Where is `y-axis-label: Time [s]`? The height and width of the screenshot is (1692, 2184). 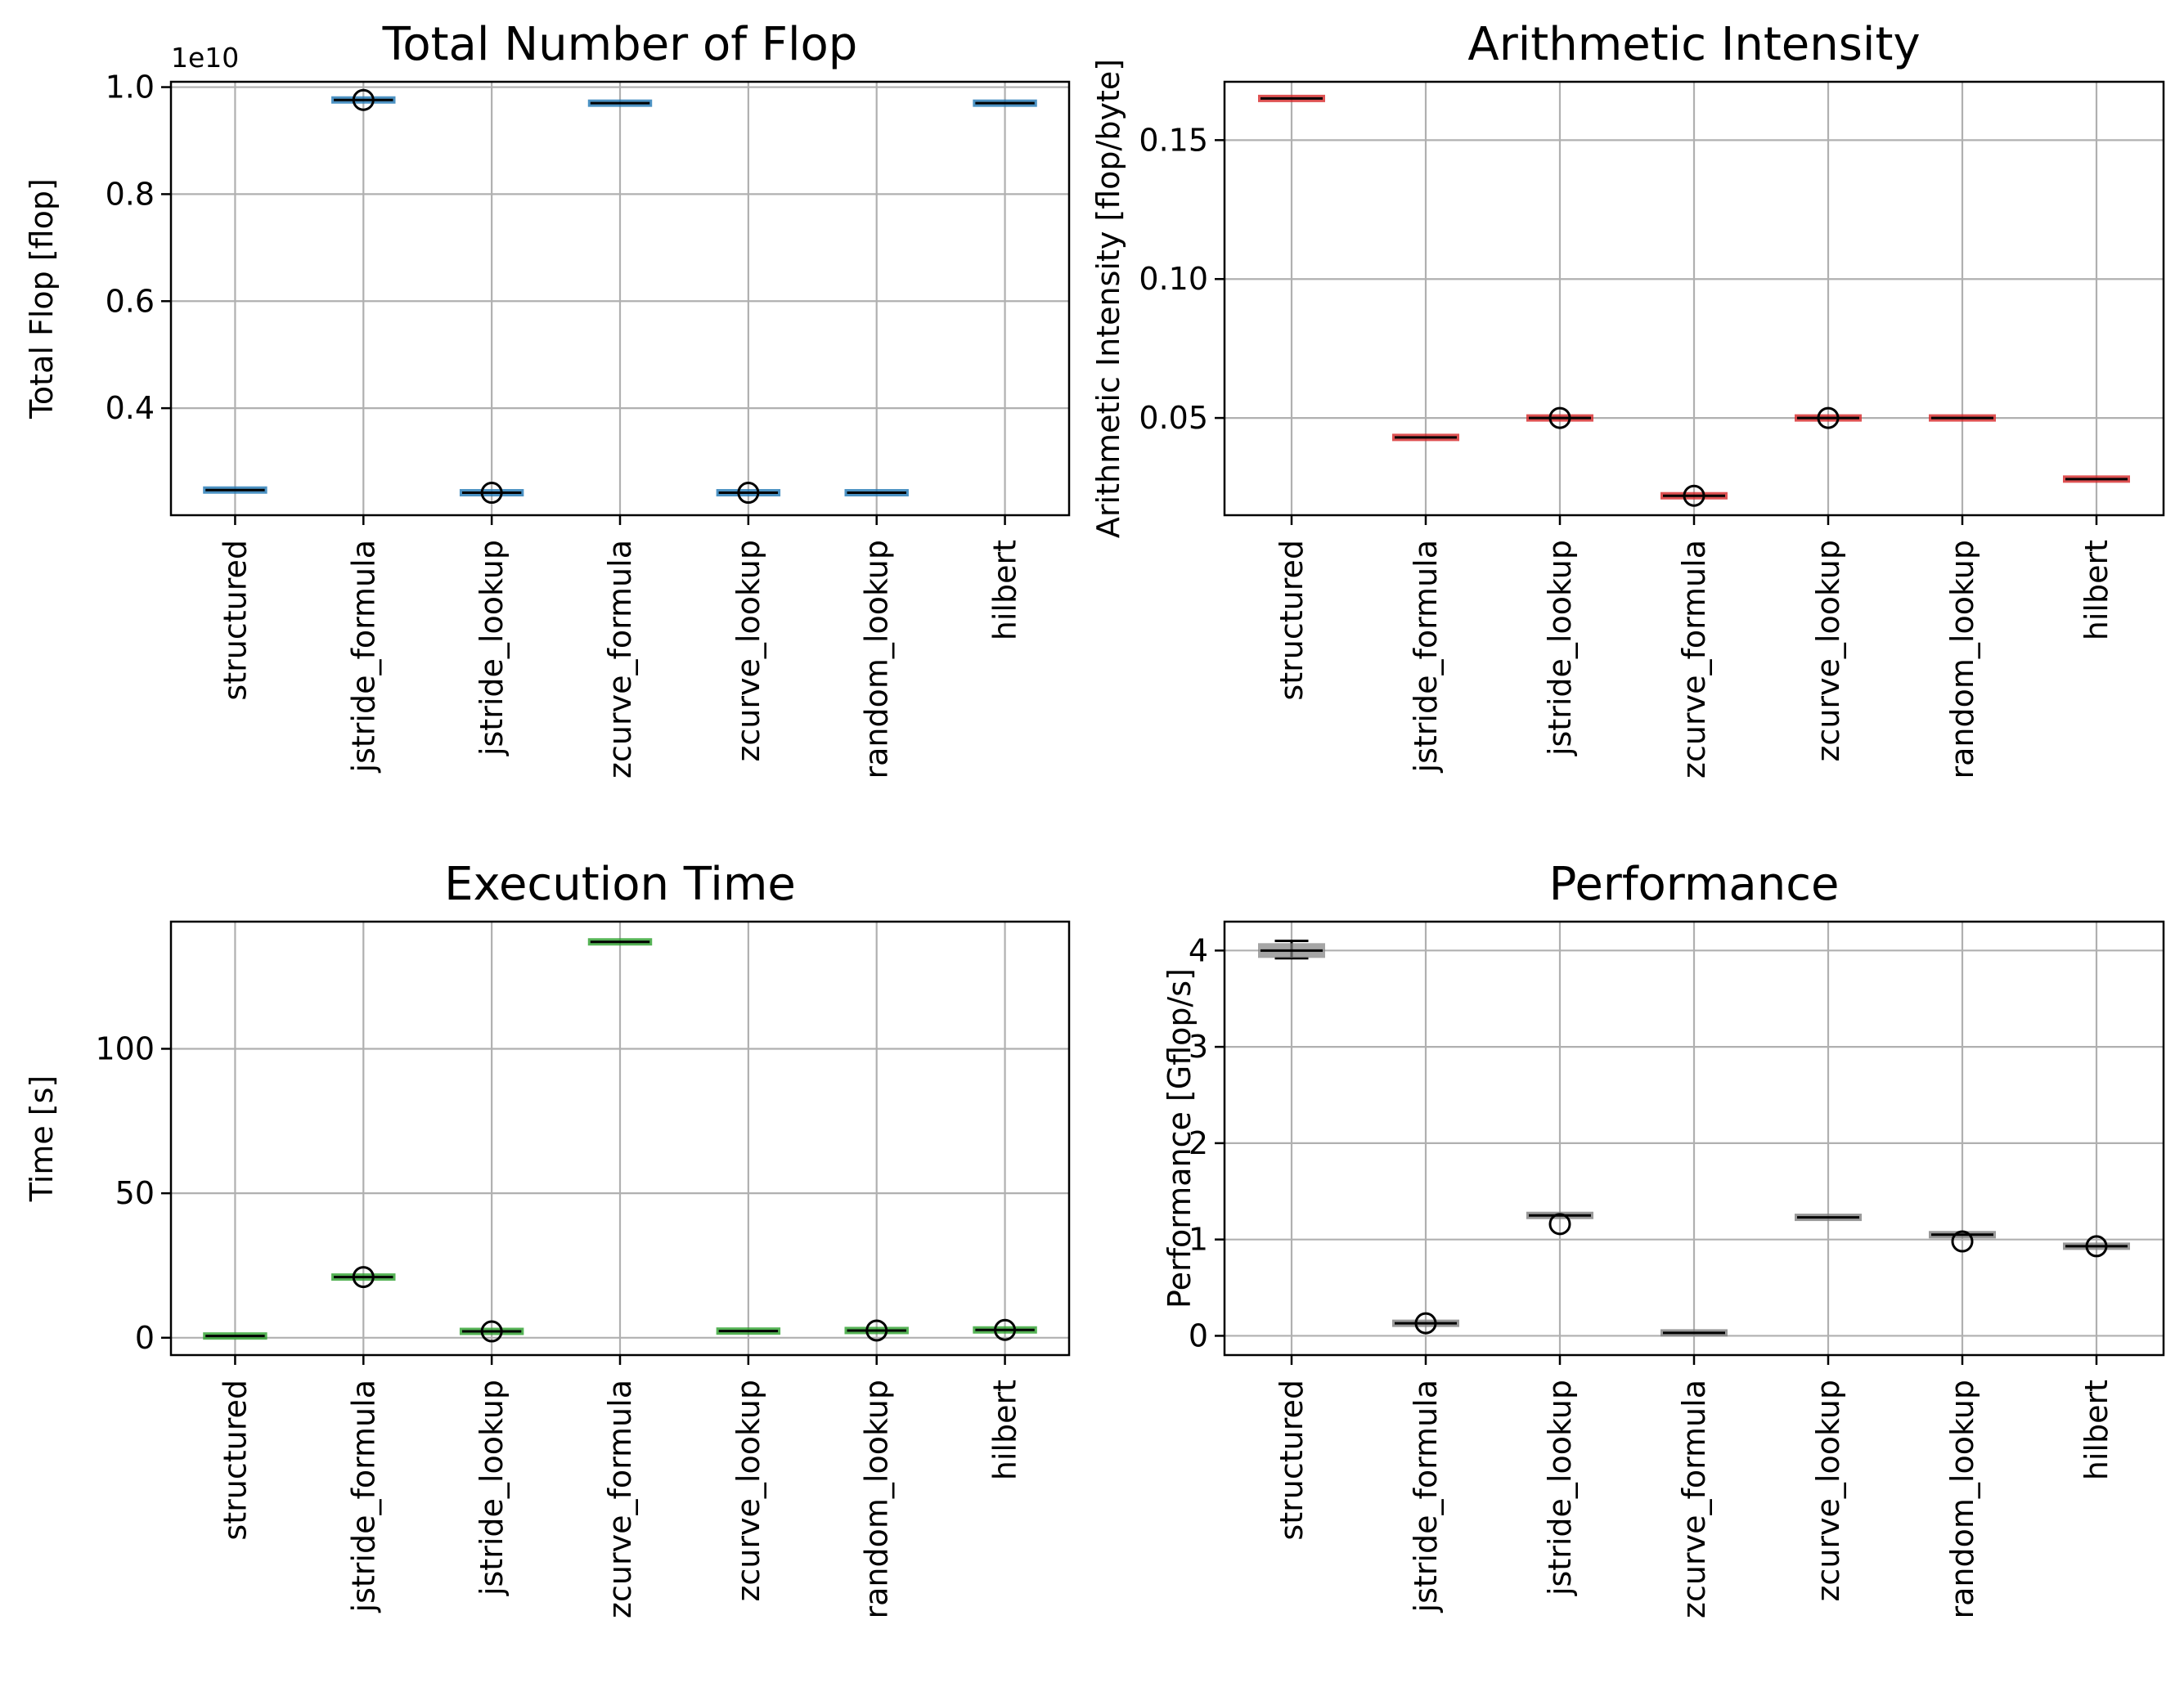
y-axis-label: Time [s] is located at coordinates (42, 1139).